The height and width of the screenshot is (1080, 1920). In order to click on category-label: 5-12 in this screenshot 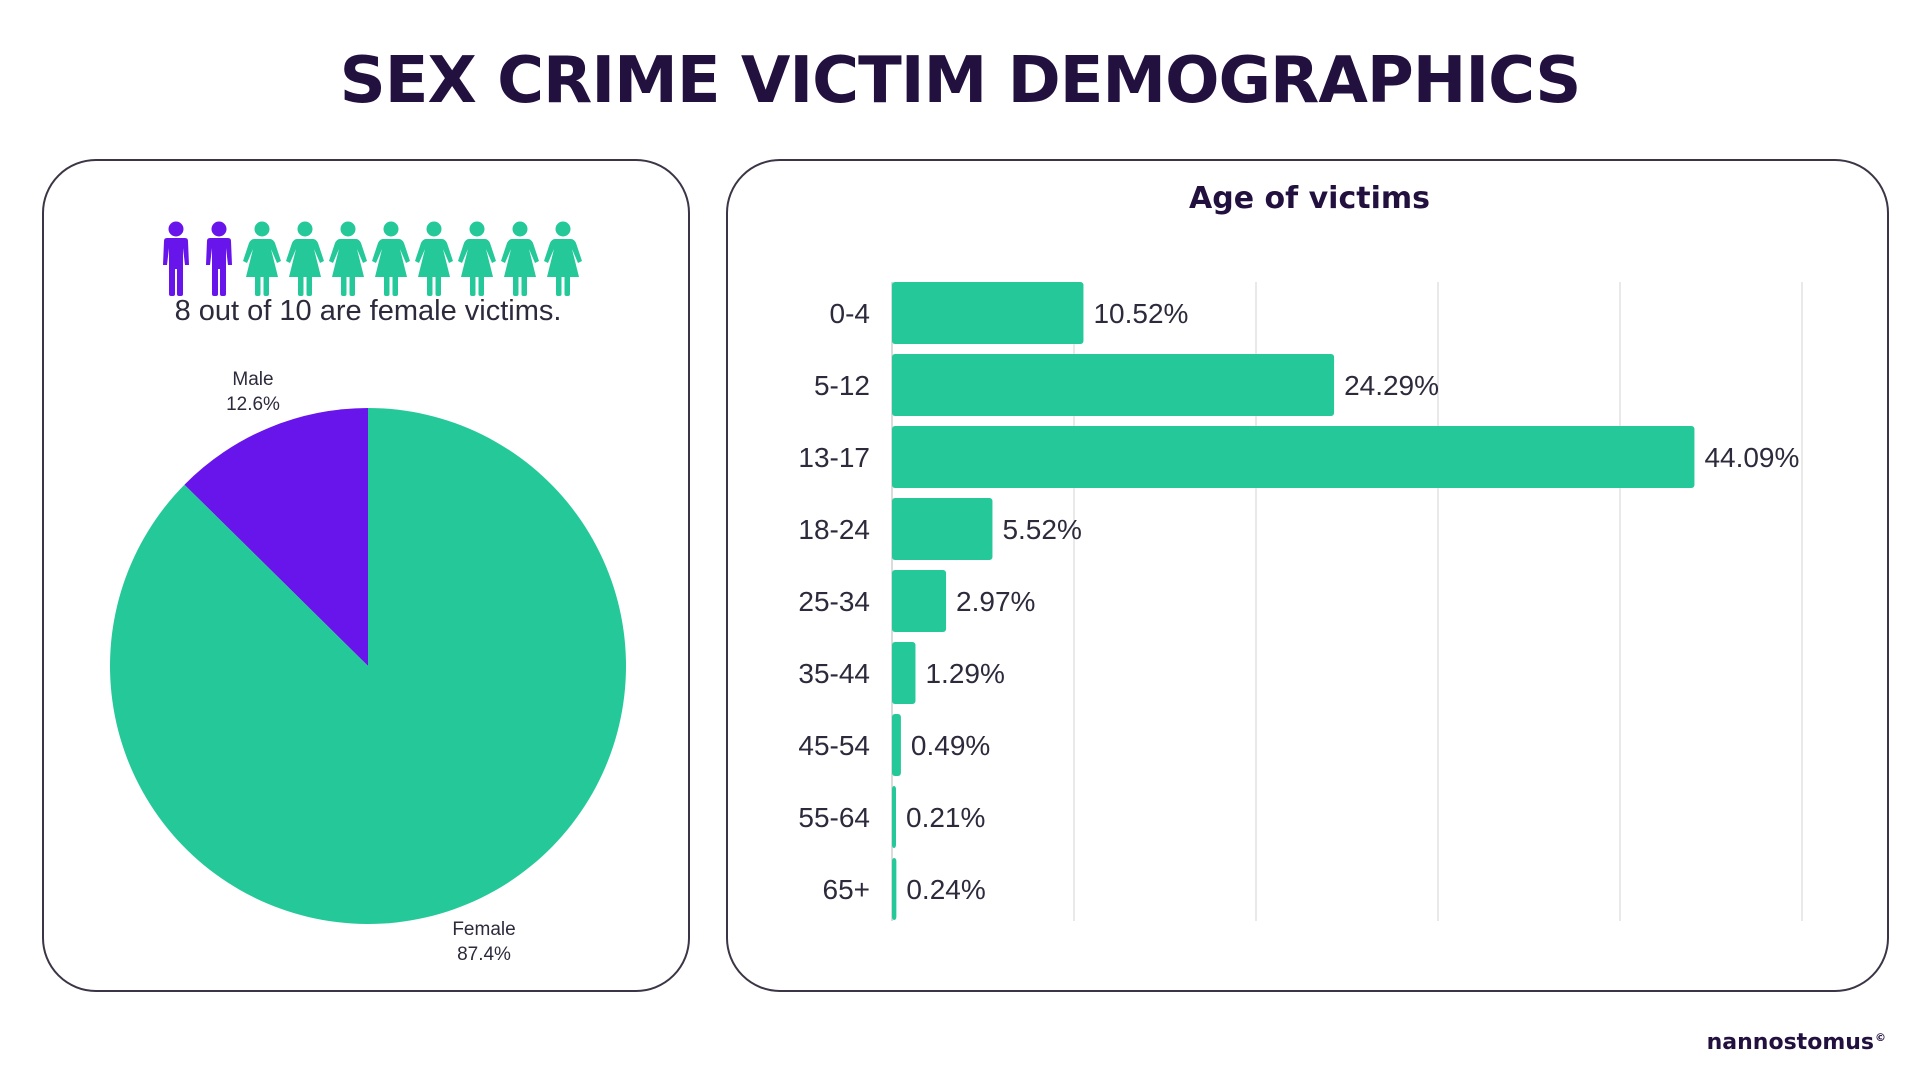, I will do `click(842, 385)`.